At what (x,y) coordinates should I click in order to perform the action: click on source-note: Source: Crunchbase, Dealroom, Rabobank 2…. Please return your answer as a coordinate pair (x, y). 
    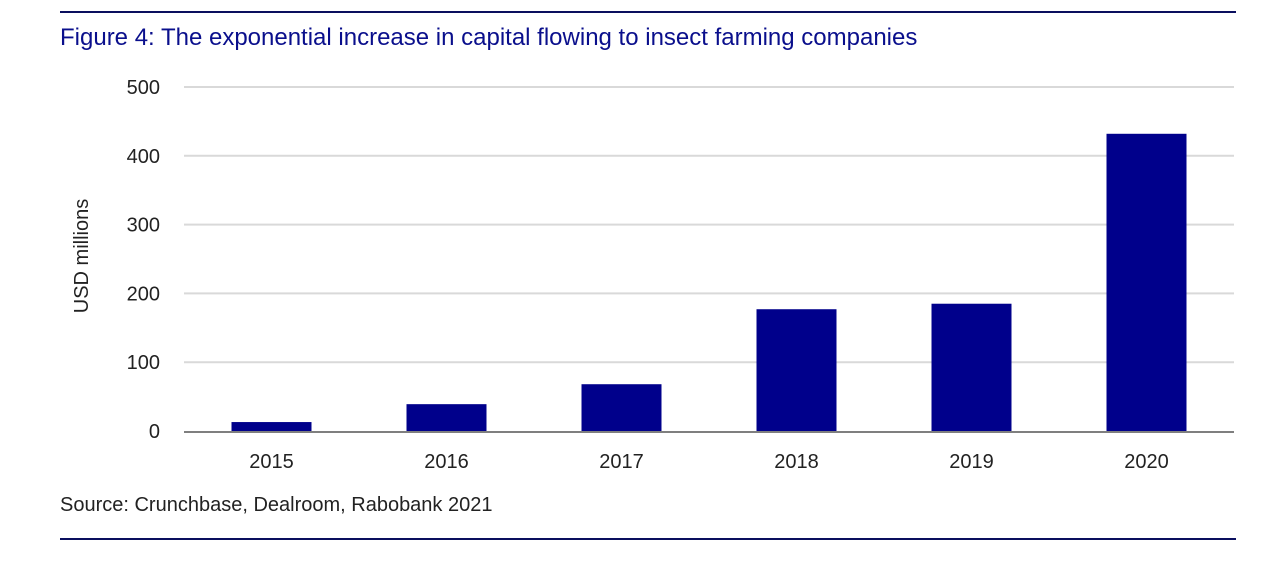
    Looking at the image, I should click on (276, 505).